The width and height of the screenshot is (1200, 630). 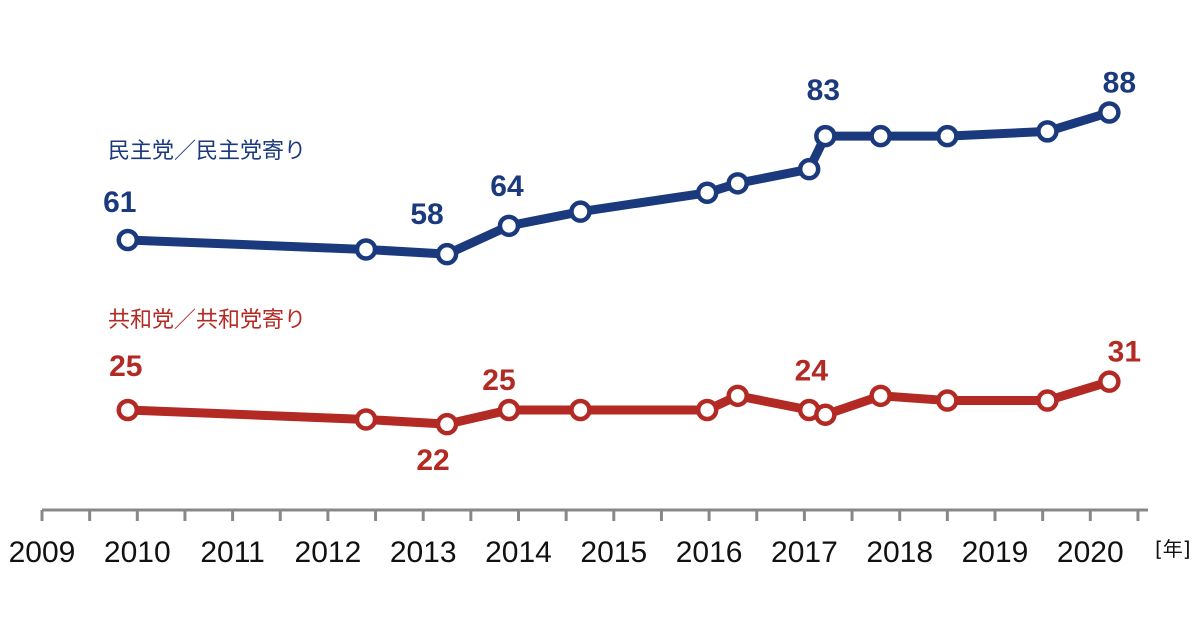 What do you see at coordinates (1090, 552) in the screenshot?
I see `x-tick-label: 2020` at bounding box center [1090, 552].